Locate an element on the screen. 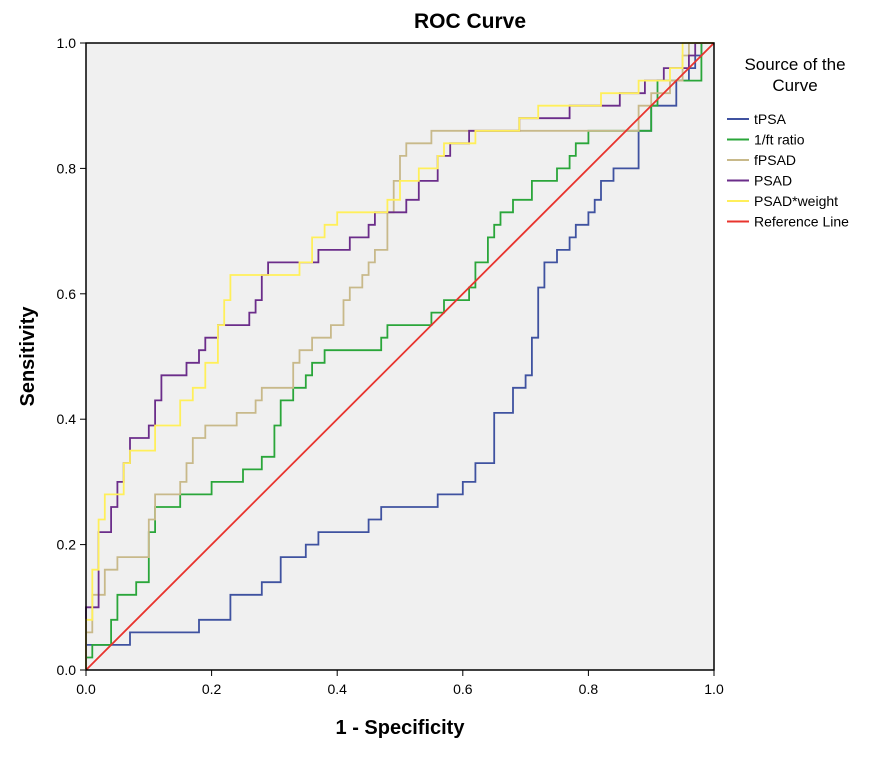 The height and width of the screenshot is (759, 886). x-tick-label: 0.2 is located at coordinates (212, 689).